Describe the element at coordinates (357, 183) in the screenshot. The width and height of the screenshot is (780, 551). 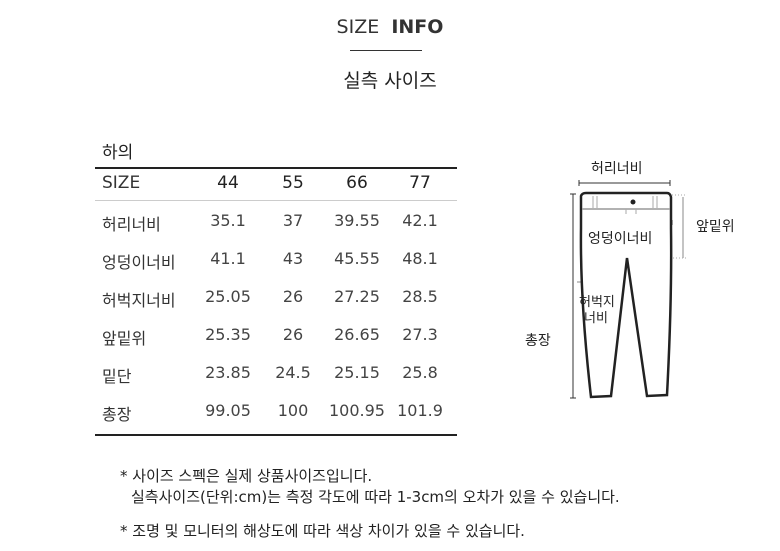
I see `header-cell: 66` at that location.